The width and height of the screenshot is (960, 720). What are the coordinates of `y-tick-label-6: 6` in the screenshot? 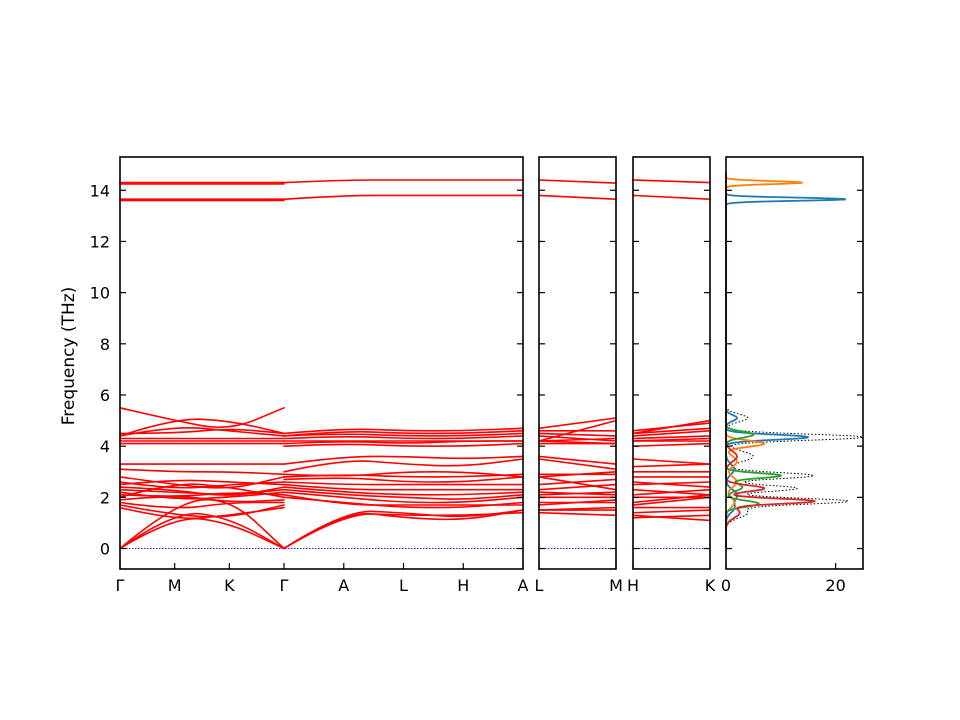 It's located at (105, 395).